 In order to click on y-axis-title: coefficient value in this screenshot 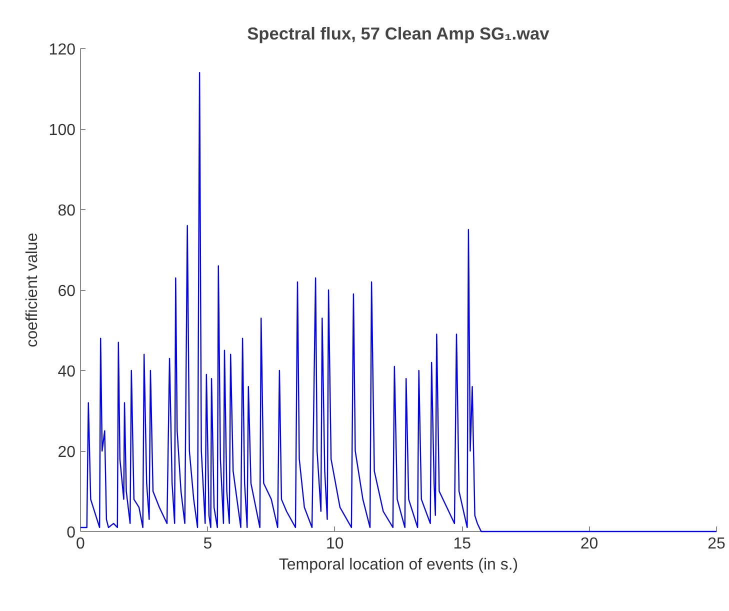, I will do `click(32, 290)`.